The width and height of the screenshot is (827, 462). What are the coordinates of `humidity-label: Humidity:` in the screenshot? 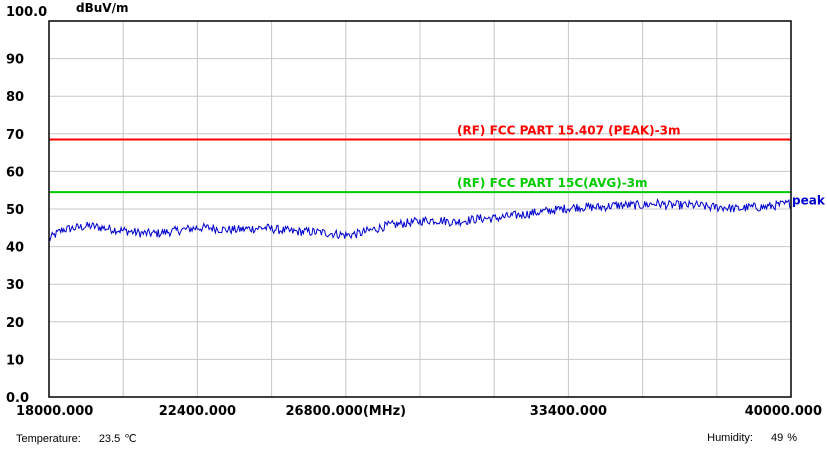 It's located at (730, 438).